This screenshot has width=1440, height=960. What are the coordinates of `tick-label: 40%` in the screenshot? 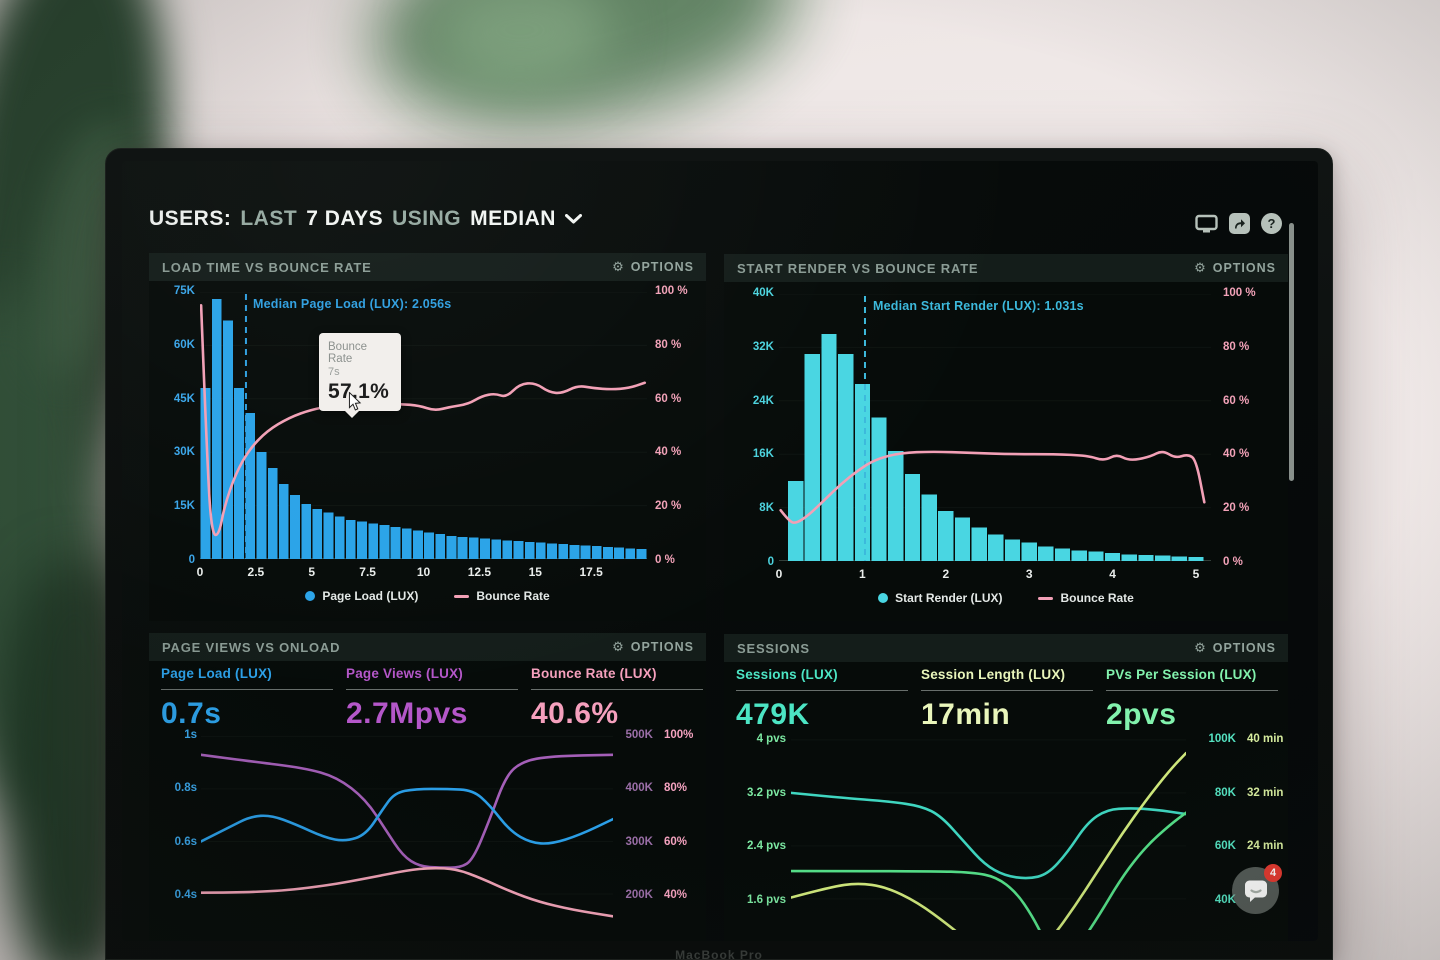 It's located at (676, 894).